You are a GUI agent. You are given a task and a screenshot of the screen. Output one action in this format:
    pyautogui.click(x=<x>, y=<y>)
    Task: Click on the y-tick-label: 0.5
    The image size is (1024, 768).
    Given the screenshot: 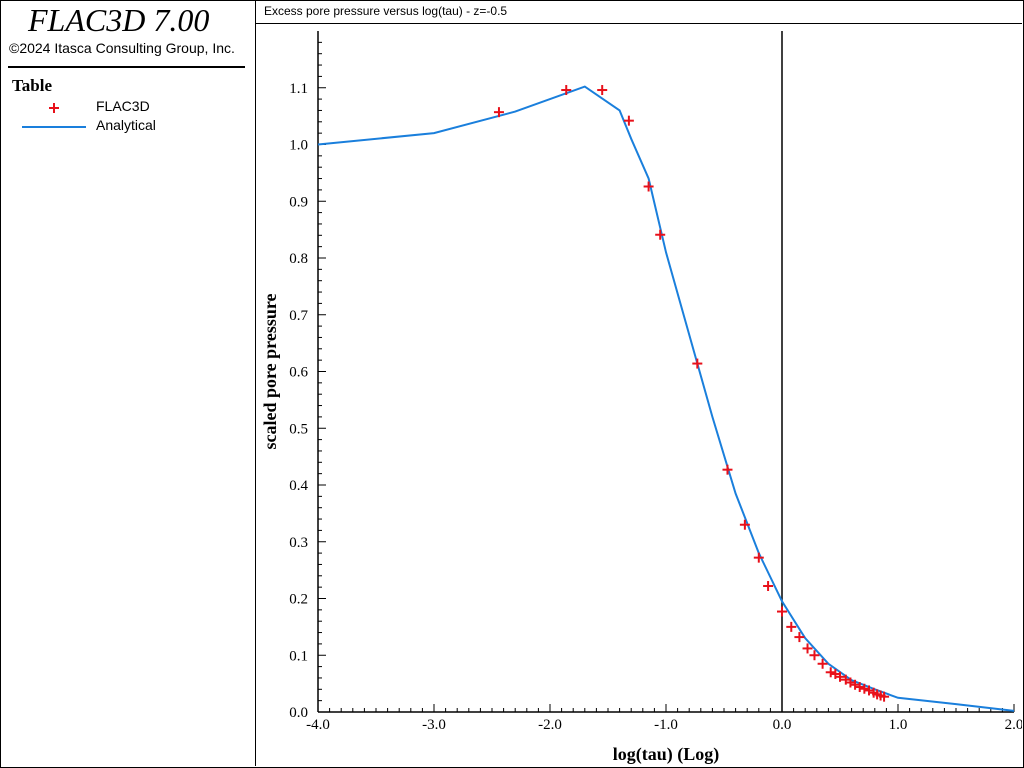 What is the action you would take?
    pyautogui.click(x=298, y=429)
    